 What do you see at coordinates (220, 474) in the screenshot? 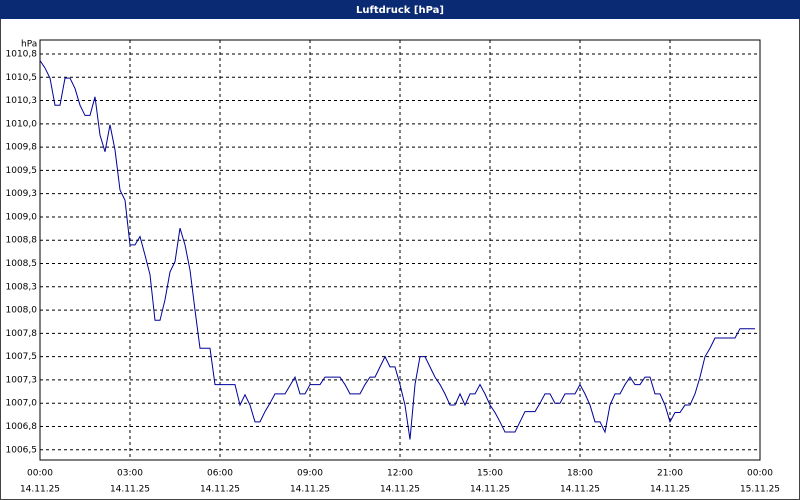
I see `x-tick-label: 06:00` at bounding box center [220, 474].